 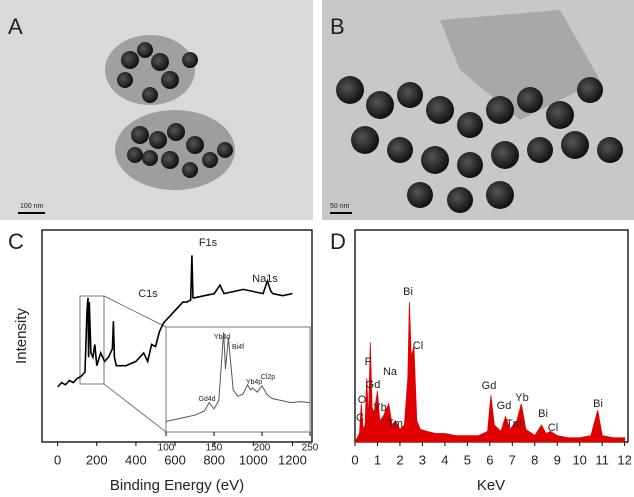 What do you see at coordinates (390, 372) in the screenshot?
I see `peak-label: Na` at bounding box center [390, 372].